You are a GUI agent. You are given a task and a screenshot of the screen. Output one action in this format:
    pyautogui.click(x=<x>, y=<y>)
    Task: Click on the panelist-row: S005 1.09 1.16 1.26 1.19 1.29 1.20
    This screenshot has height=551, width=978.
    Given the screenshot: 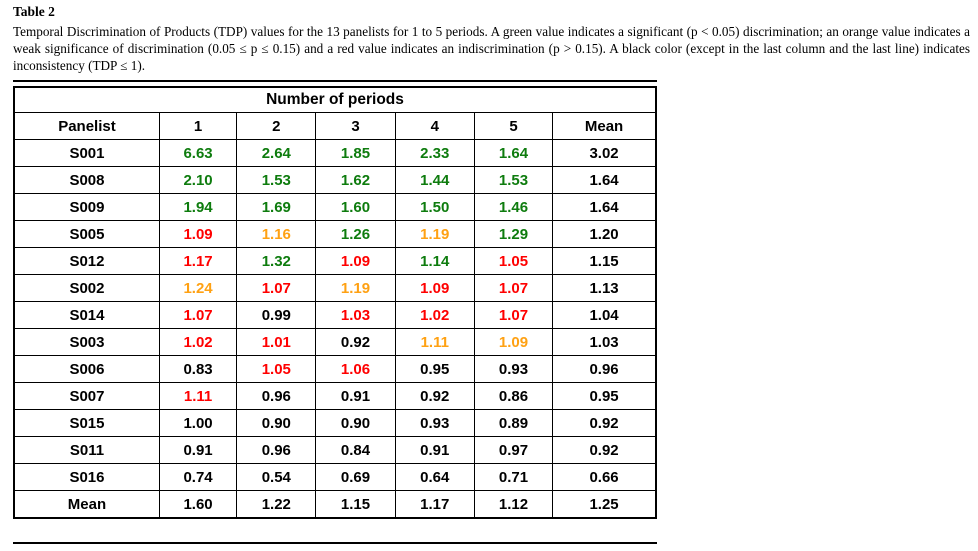 What is the action you would take?
    pyautogui.click(x=335, y=234)
    